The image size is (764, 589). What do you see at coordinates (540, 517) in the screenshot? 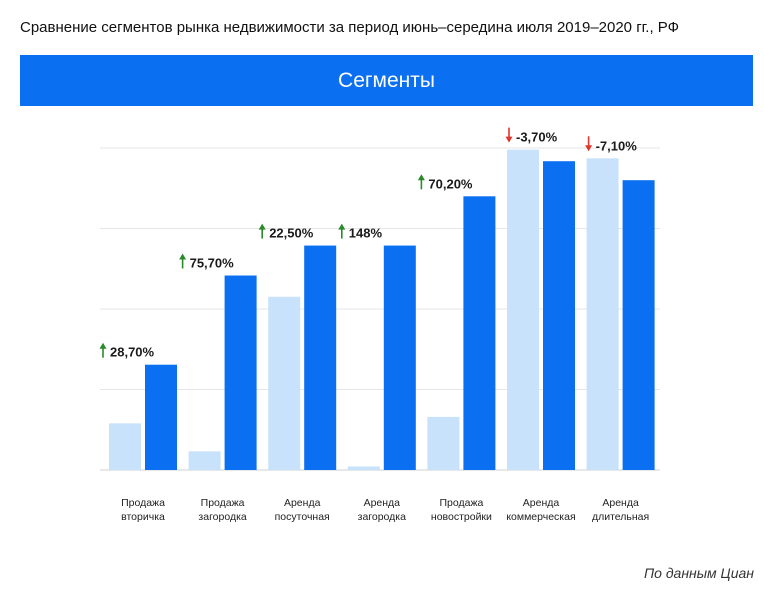
I see `category-label: коммерческая` at bounding box center [540, 517].